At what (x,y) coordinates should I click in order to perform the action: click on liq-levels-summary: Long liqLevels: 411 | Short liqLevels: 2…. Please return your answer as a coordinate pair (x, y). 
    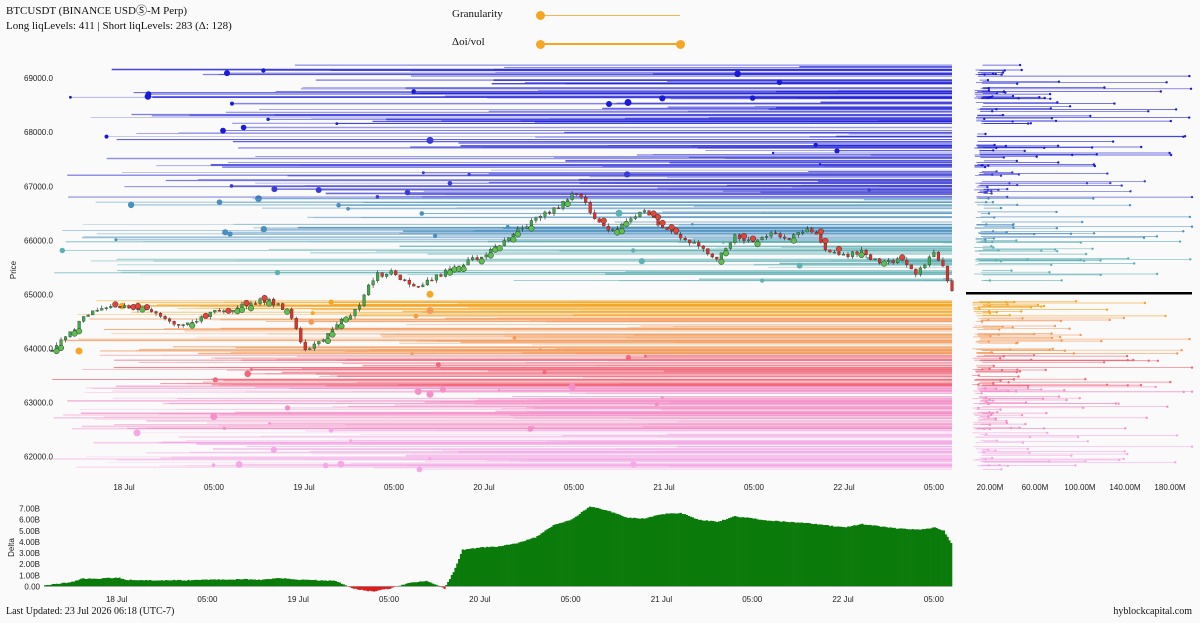
    Looking at the image, I should click on (119, 26).